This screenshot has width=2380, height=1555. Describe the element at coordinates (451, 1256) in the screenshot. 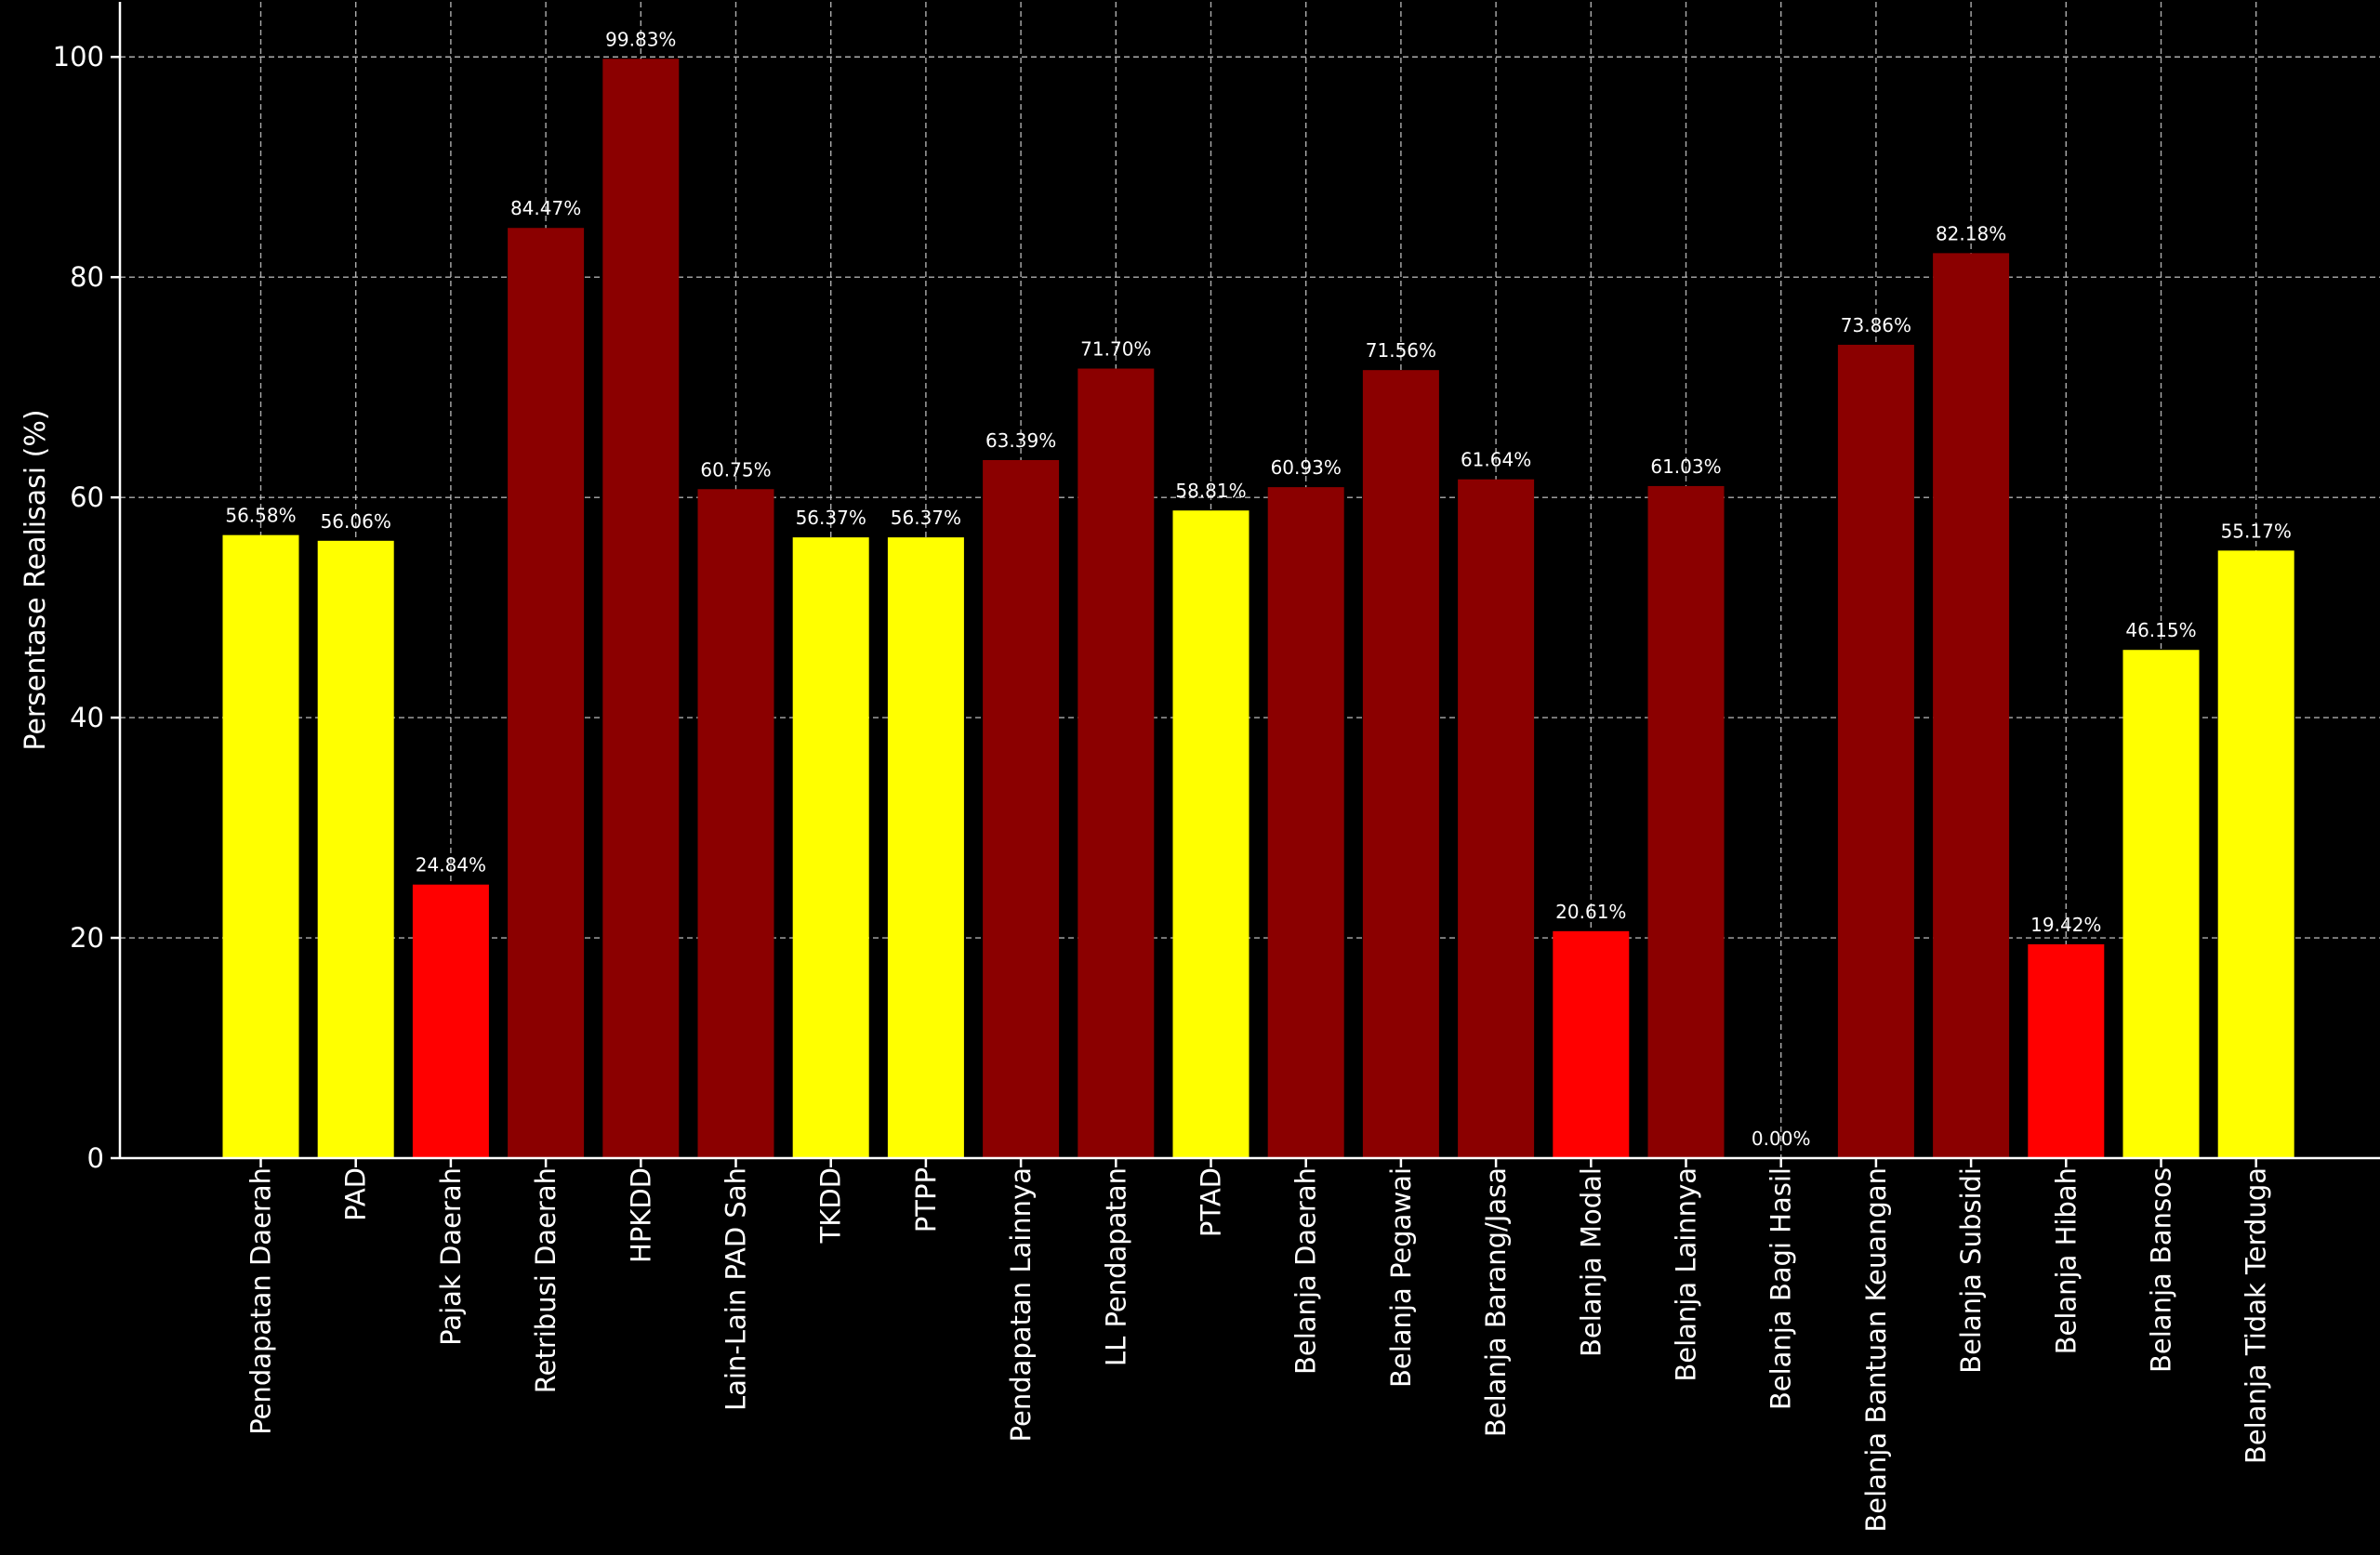

I see `x-tick-label: Pajak Daerah` at that location.